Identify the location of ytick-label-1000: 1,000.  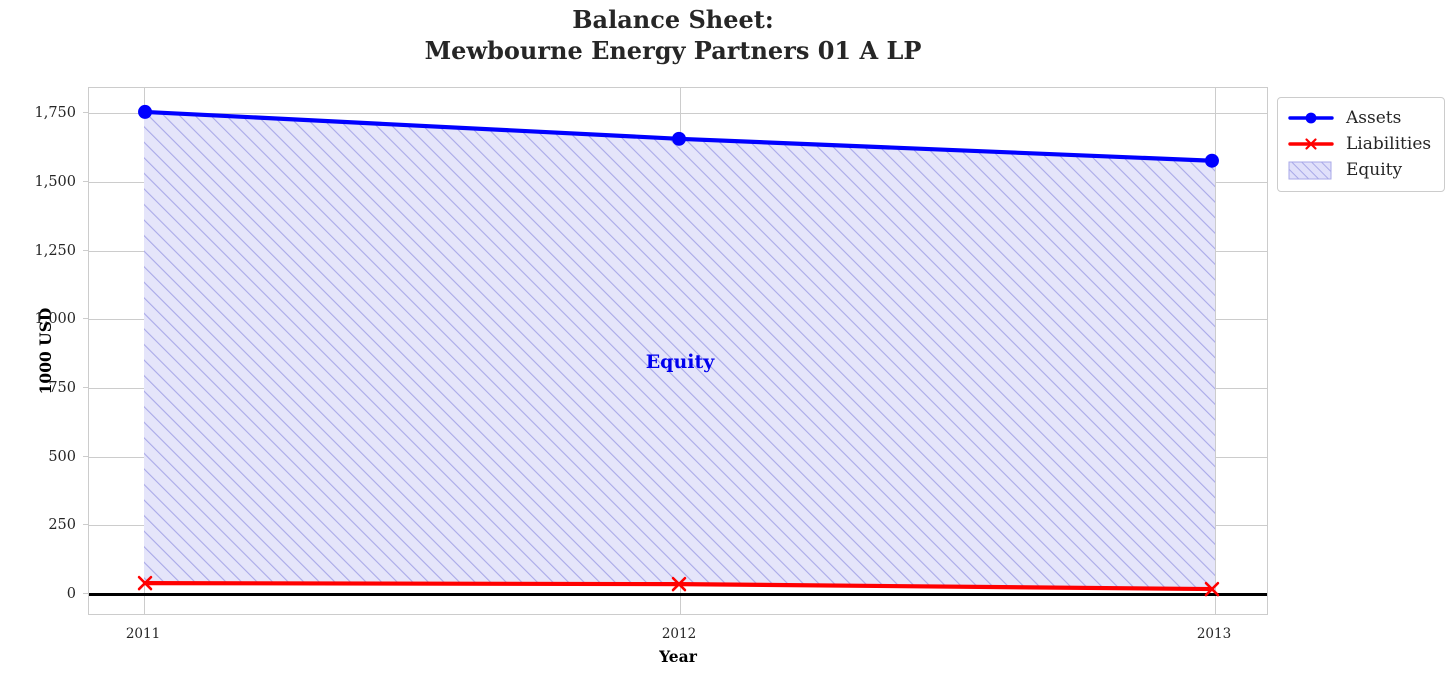
(55, 319).